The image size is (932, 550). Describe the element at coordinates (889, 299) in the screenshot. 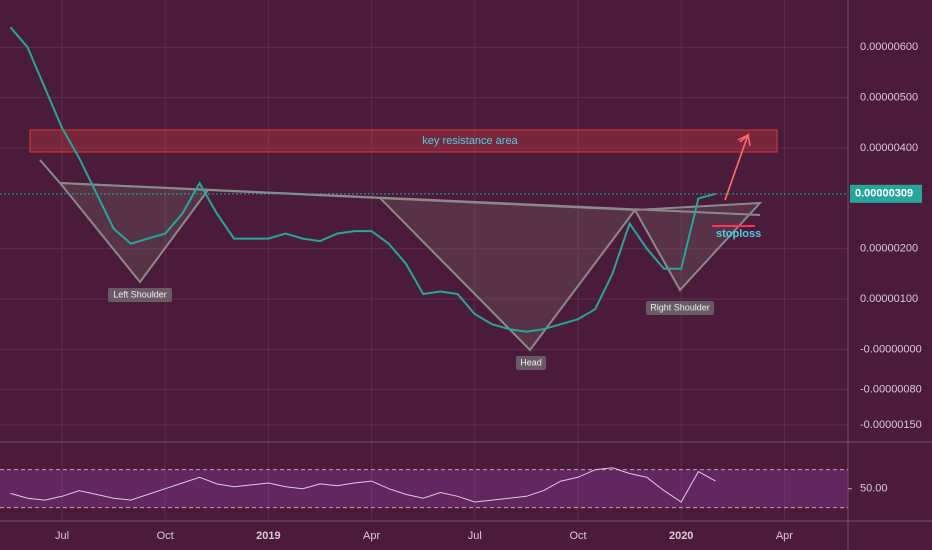

I see `y-tick-label: 0.00000100` at that location.